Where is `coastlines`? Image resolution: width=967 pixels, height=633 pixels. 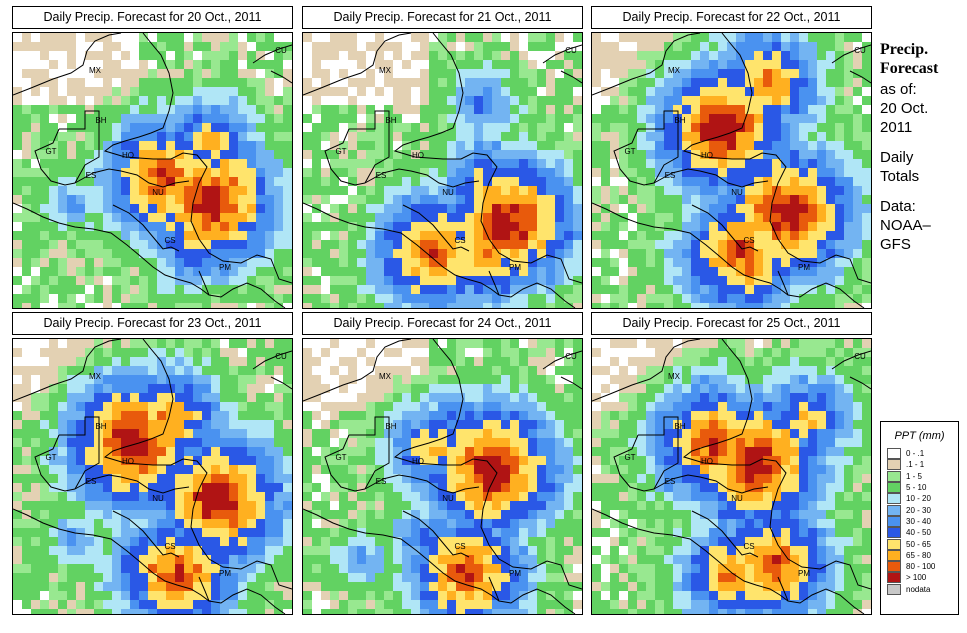 coastlines is located at coordinates (152, 476).